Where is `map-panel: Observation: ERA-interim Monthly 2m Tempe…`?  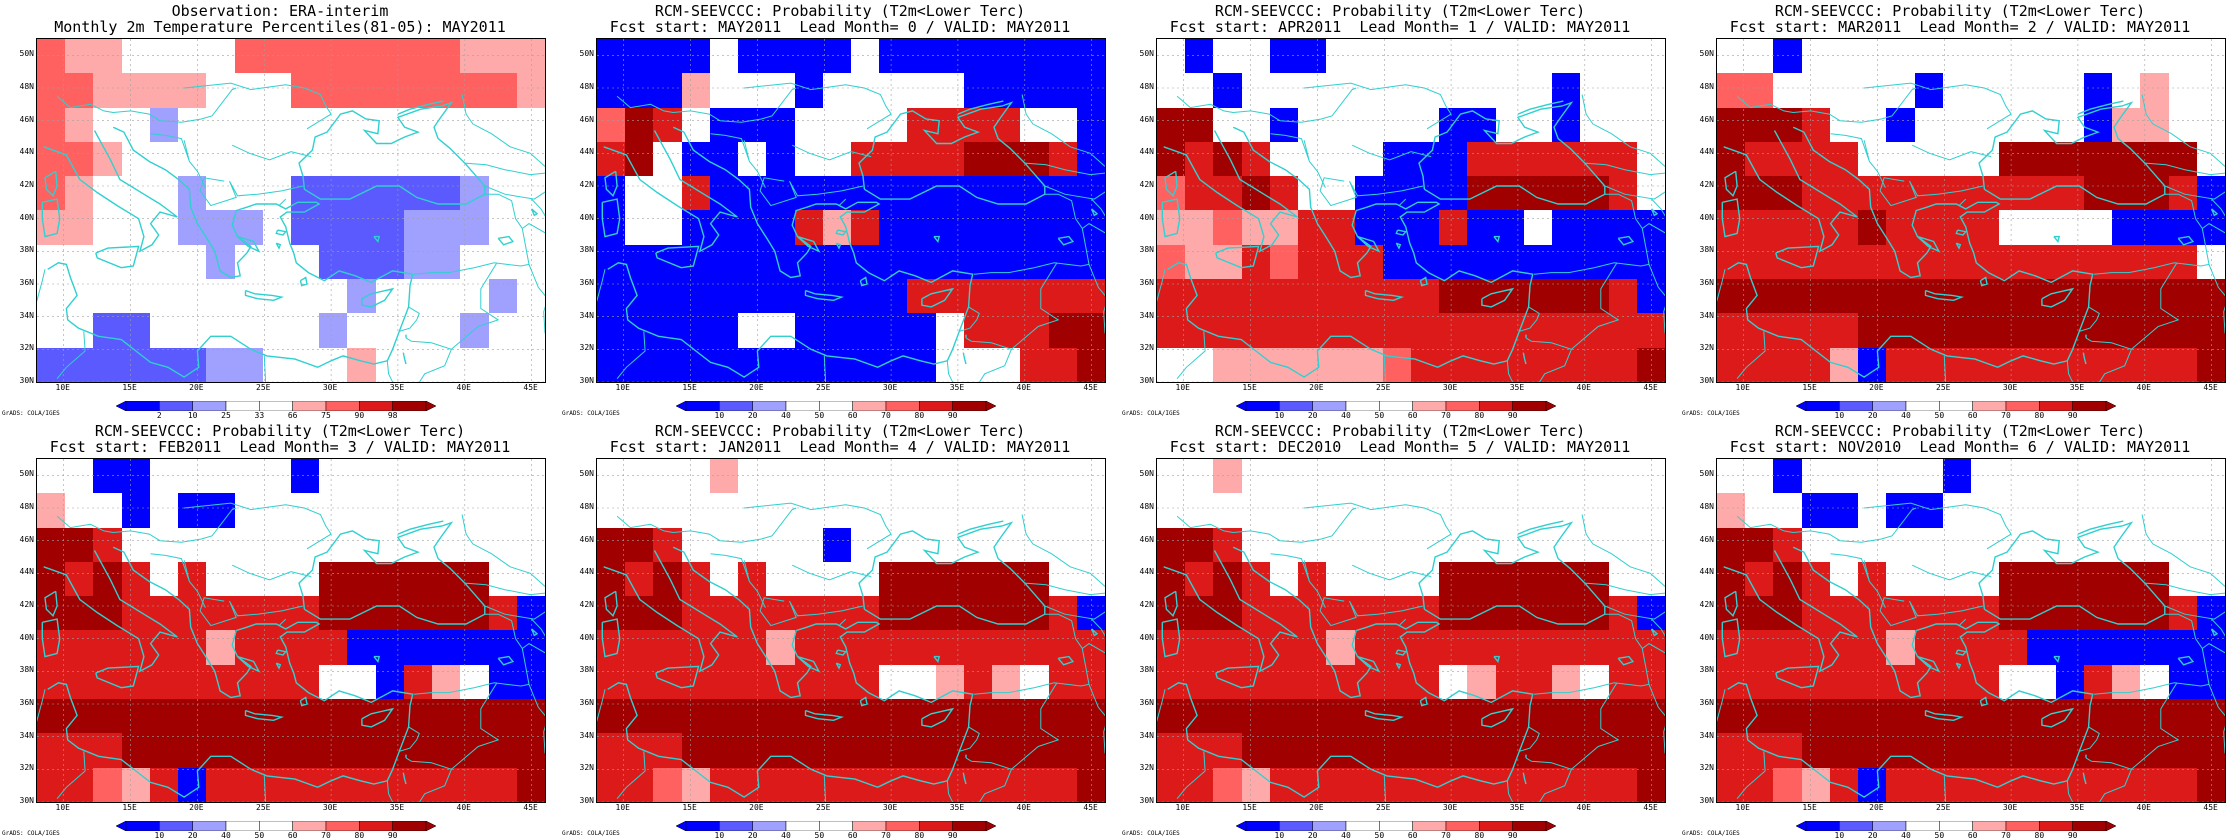 map-panel: Observation: ERA-interim Monthly 2m Tempe… is located at coordinates (280, 210).